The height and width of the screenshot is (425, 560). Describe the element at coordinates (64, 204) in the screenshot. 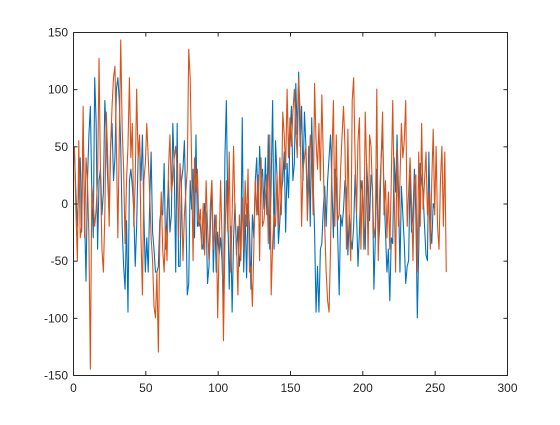

I see `y-tick-label: 0` at that location.